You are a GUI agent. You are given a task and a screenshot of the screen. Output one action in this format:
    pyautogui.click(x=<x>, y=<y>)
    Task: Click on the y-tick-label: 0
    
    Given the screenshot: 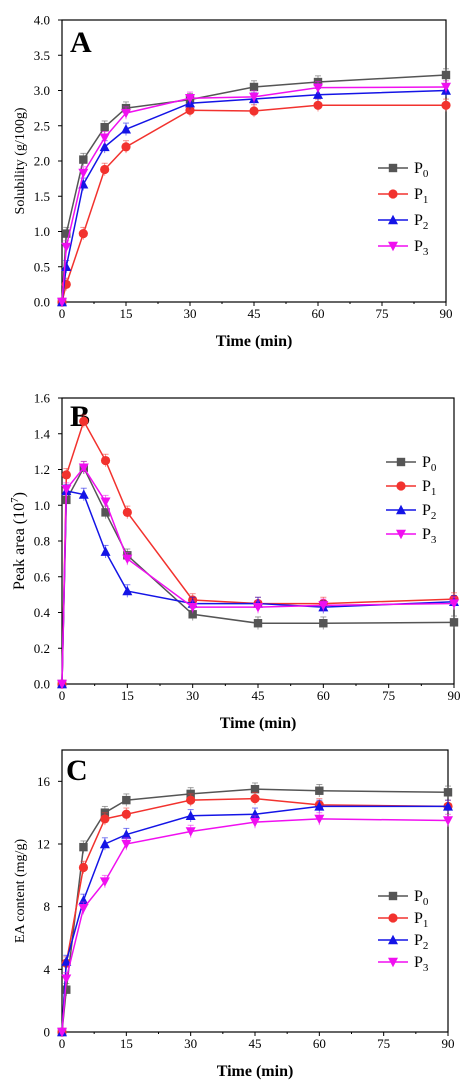 What is the action you would take?
    pyautogui.click(x=47, y=1032)
    